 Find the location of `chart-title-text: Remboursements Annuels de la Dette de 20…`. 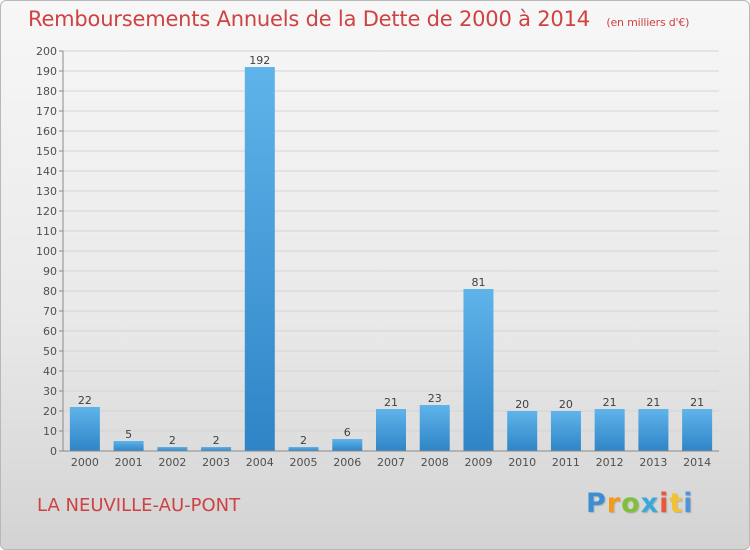

chart-title-text: Remboursements Annuels de la Dette de 20… is located at coordinates (309, 19).